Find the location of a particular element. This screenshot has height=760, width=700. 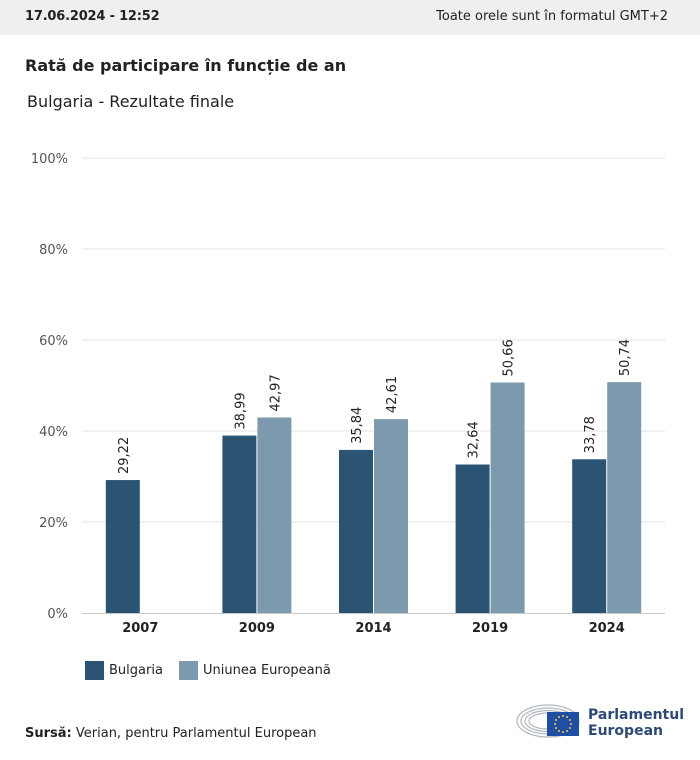

chart-subtitle: Bulgaria - Rezultate finale is located at coordinates (131, 101).